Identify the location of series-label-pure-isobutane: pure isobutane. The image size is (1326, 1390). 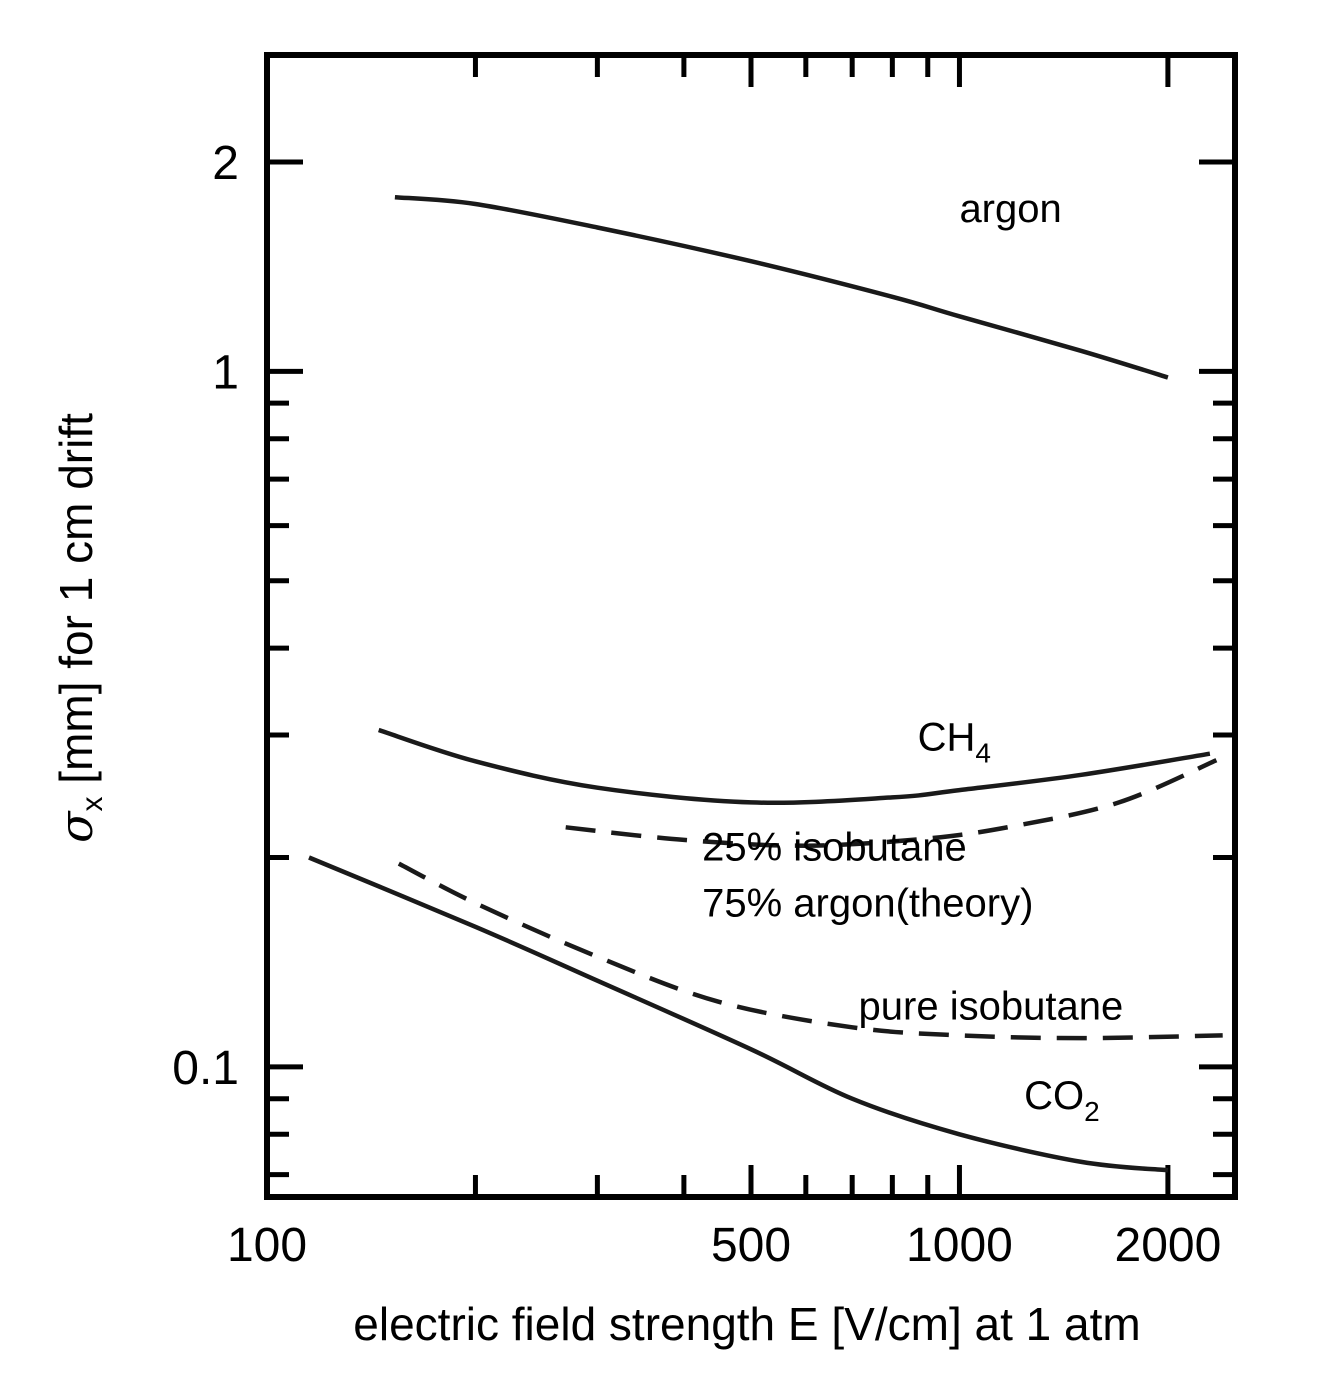
(991, 1006).